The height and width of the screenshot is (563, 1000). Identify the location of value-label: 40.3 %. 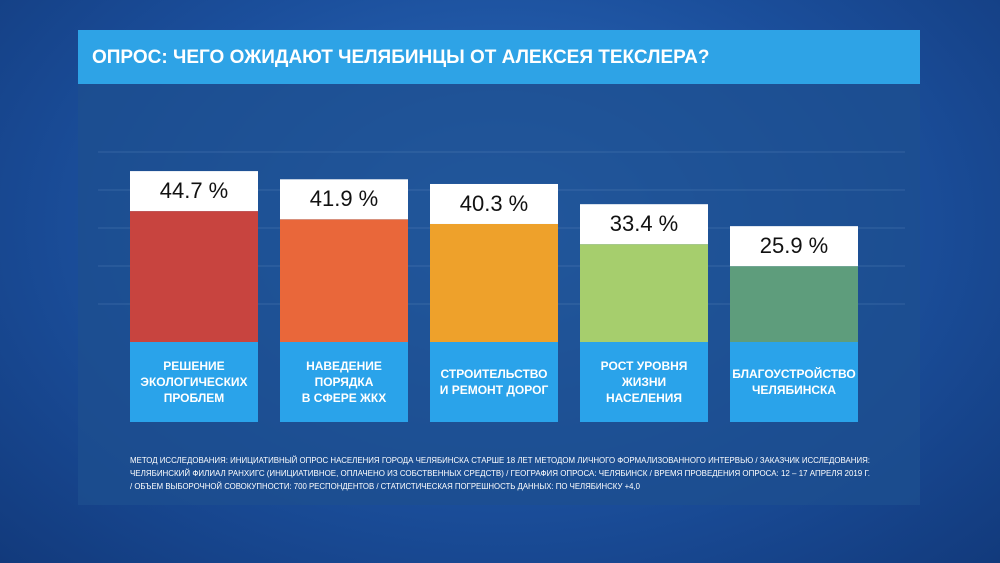
(494, 203).